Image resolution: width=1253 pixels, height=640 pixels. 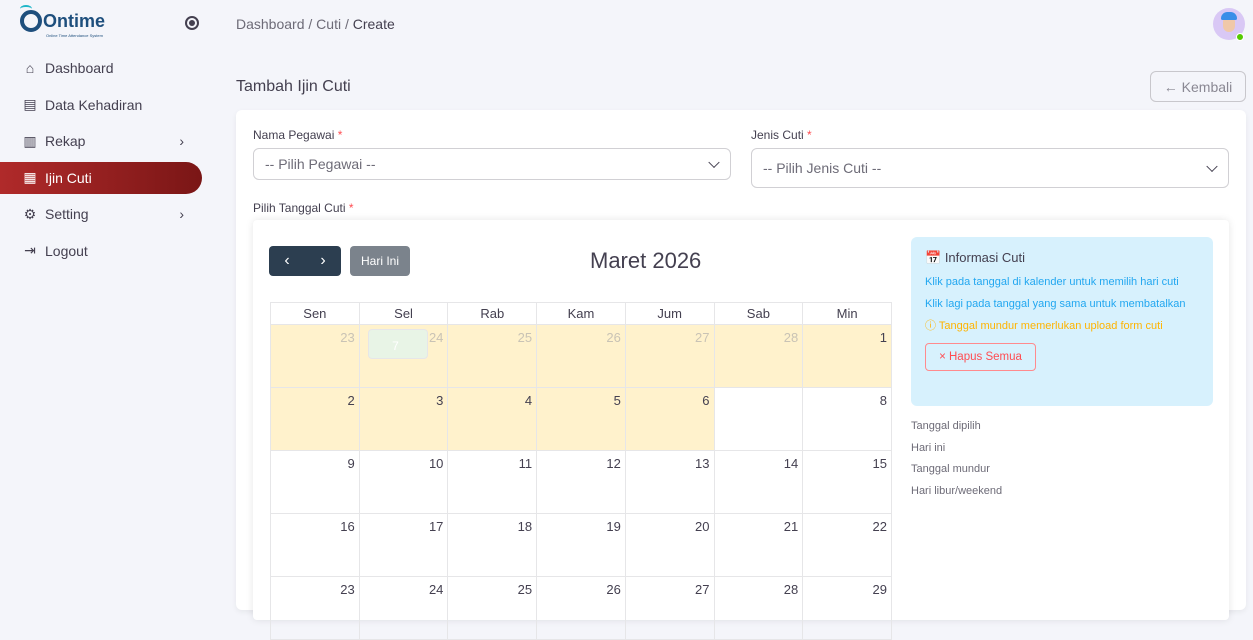 What do you see at coordinates (403, 419) in the screenshot?
I see `calendar-day: 3` at bounding box center [403, 419].